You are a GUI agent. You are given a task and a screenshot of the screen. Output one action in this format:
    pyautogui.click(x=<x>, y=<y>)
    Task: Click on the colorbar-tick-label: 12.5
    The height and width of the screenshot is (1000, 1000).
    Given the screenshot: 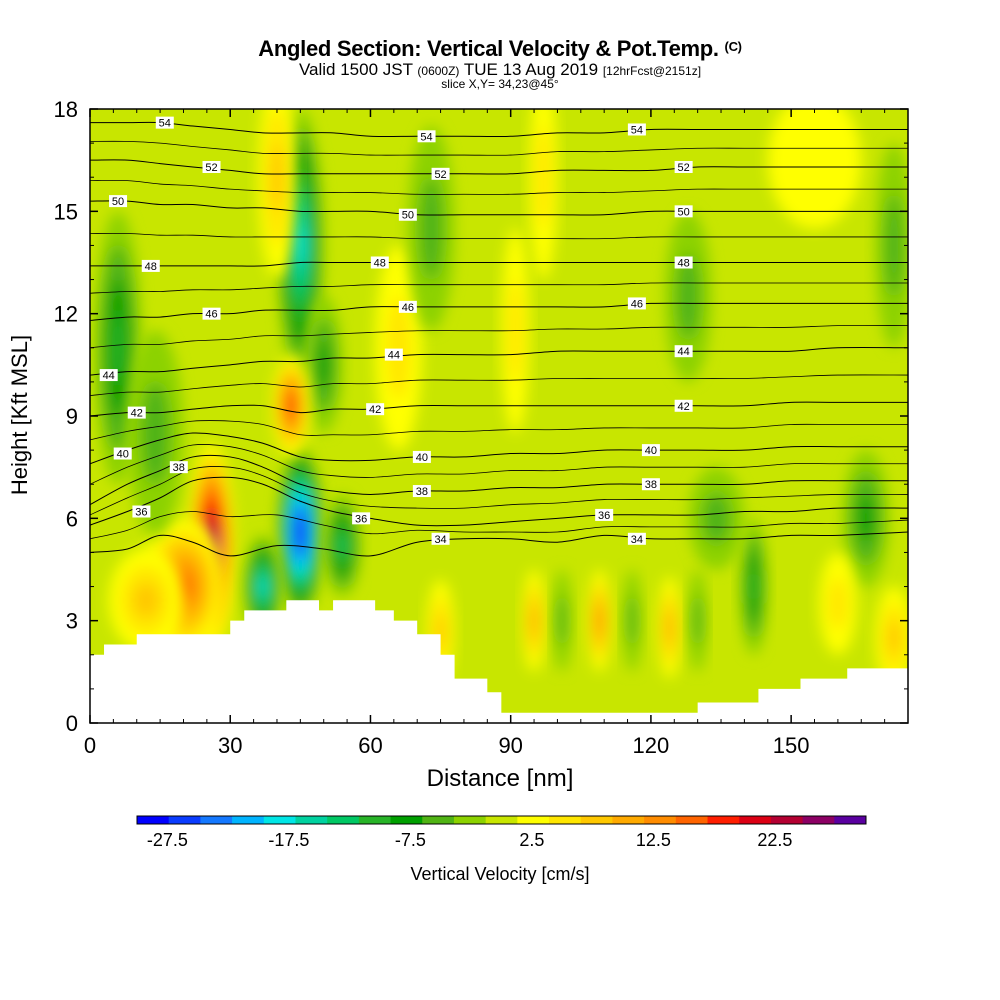 What is the action you would take?
    pyautogui.click(x=653, y=840)
    